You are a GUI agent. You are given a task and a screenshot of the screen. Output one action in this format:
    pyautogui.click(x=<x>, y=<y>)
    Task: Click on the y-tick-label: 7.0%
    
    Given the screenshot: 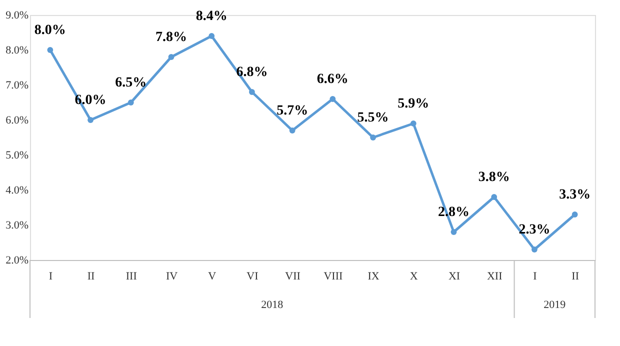 What is the action you would take?
    pyautogui.click(x=17, y=86)
    